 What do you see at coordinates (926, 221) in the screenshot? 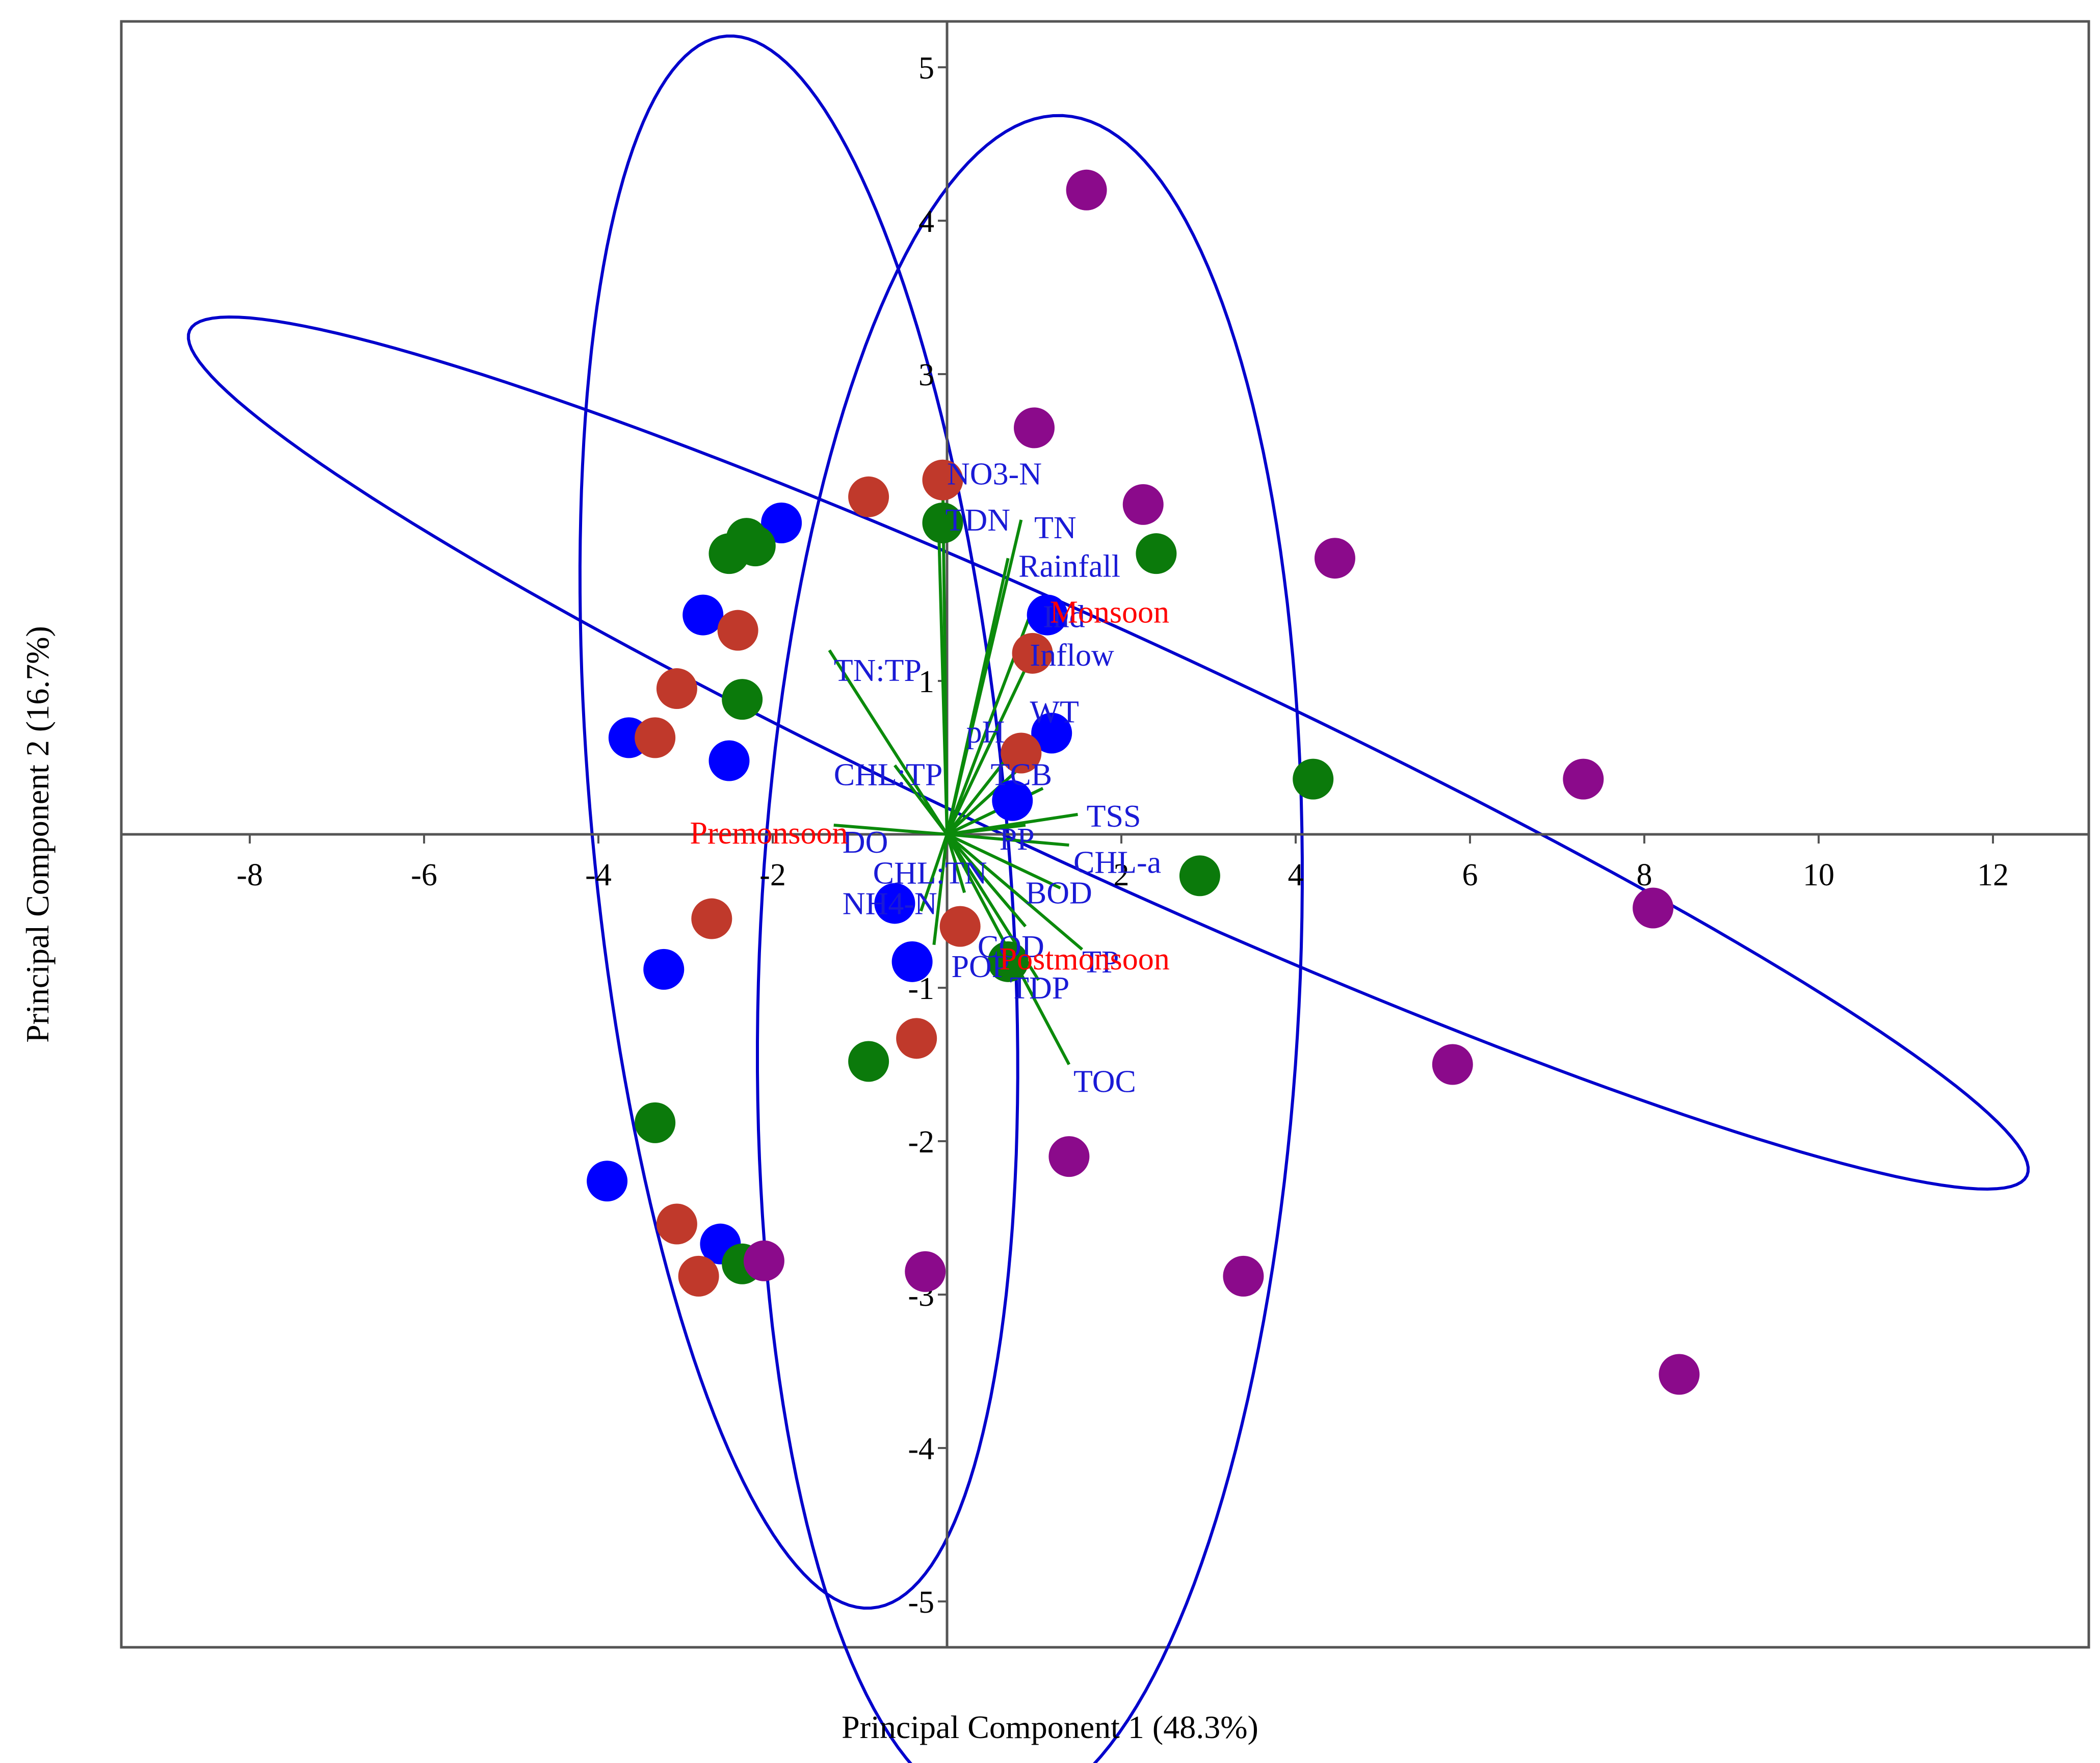
I see `y-tick-label: 4` at bounding box center [926, 221].